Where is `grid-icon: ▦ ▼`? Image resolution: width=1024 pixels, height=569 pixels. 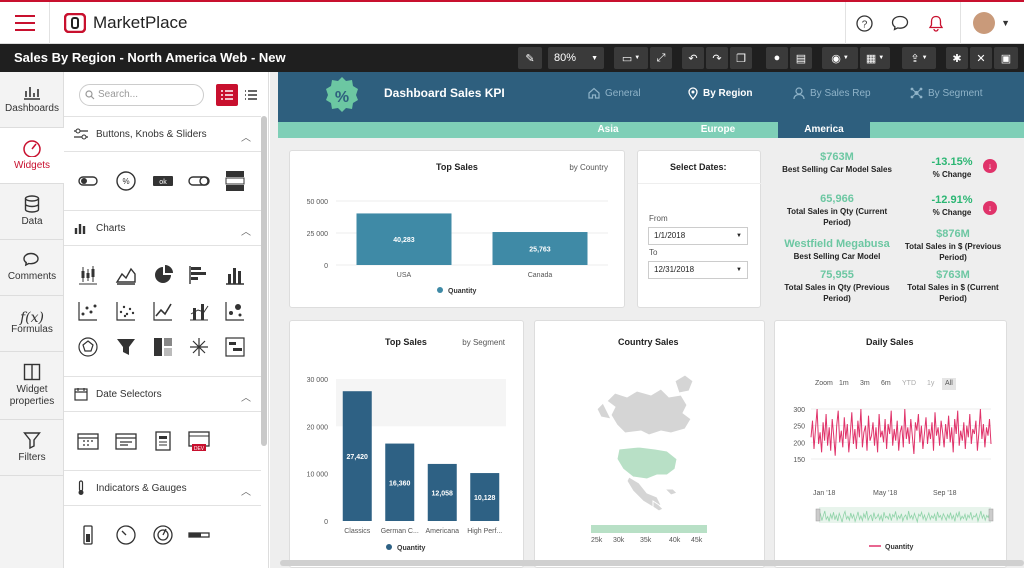 grid-icon: ▦ ▼ is located at coordinates (875, 58).